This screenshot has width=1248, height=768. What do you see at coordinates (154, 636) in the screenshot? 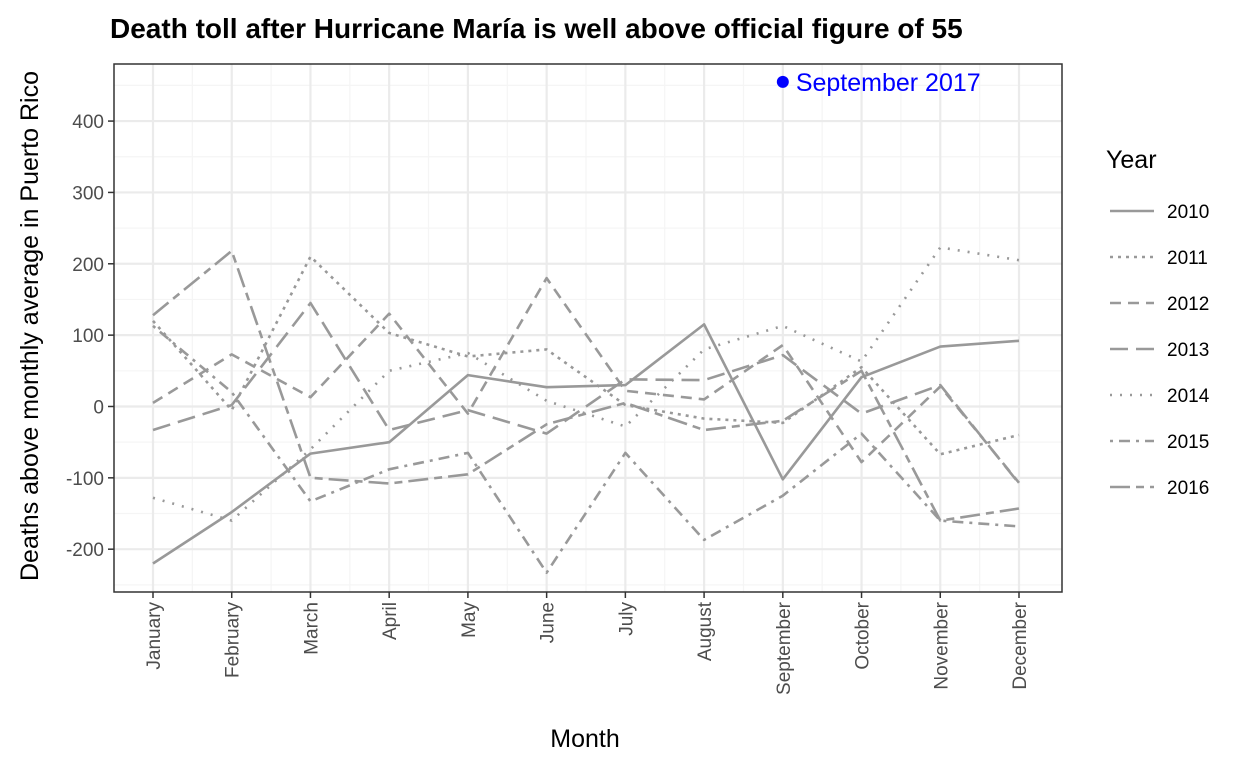
I see `x-tick-label: January` at bounding box center [154, 636].